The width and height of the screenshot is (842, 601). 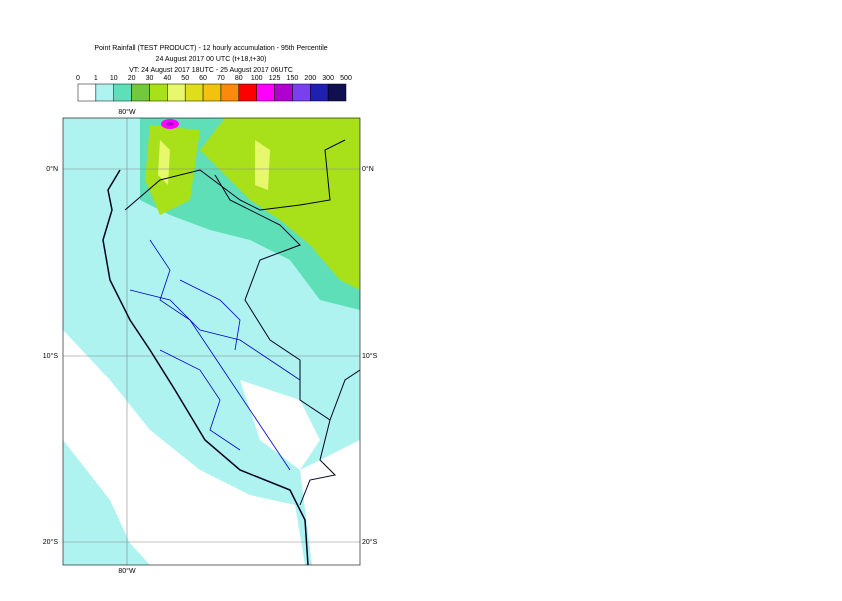 What do you see at coordinates (215, 355) in the screenshot?
I see `regional-borders` at bounding box center [215, 355].